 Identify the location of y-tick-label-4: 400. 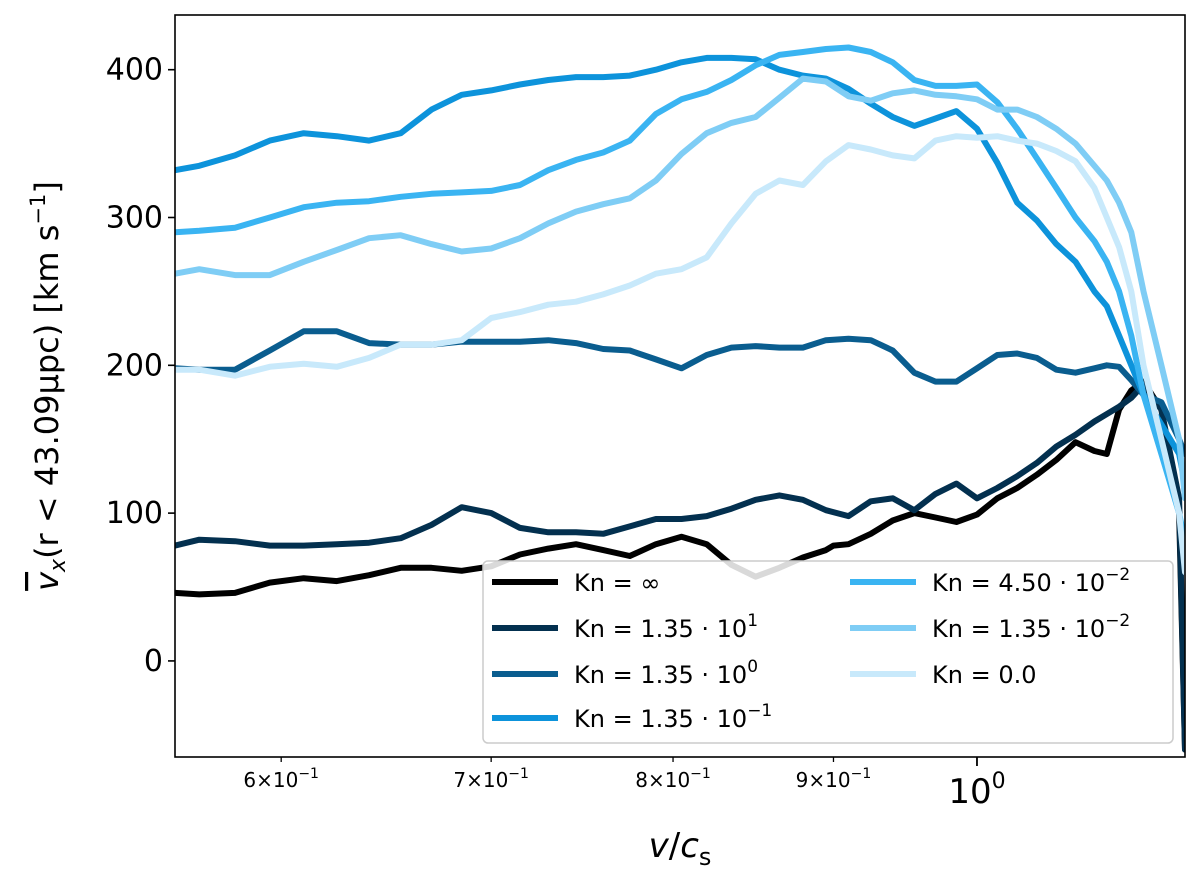
(134, 70).